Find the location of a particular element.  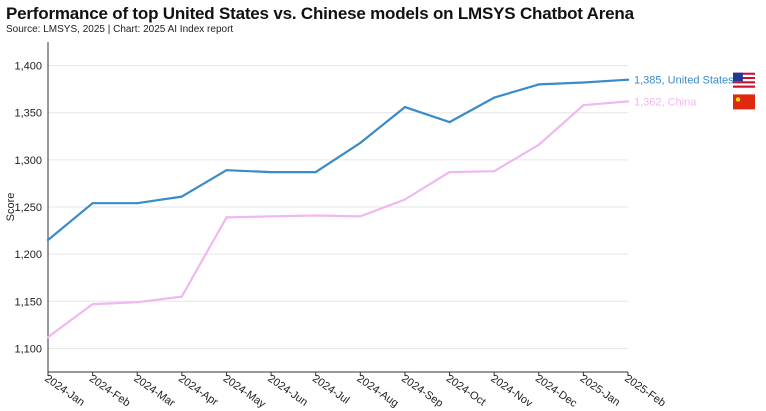

y-tick-label: 1,300 is located at coordinates (28, 161).